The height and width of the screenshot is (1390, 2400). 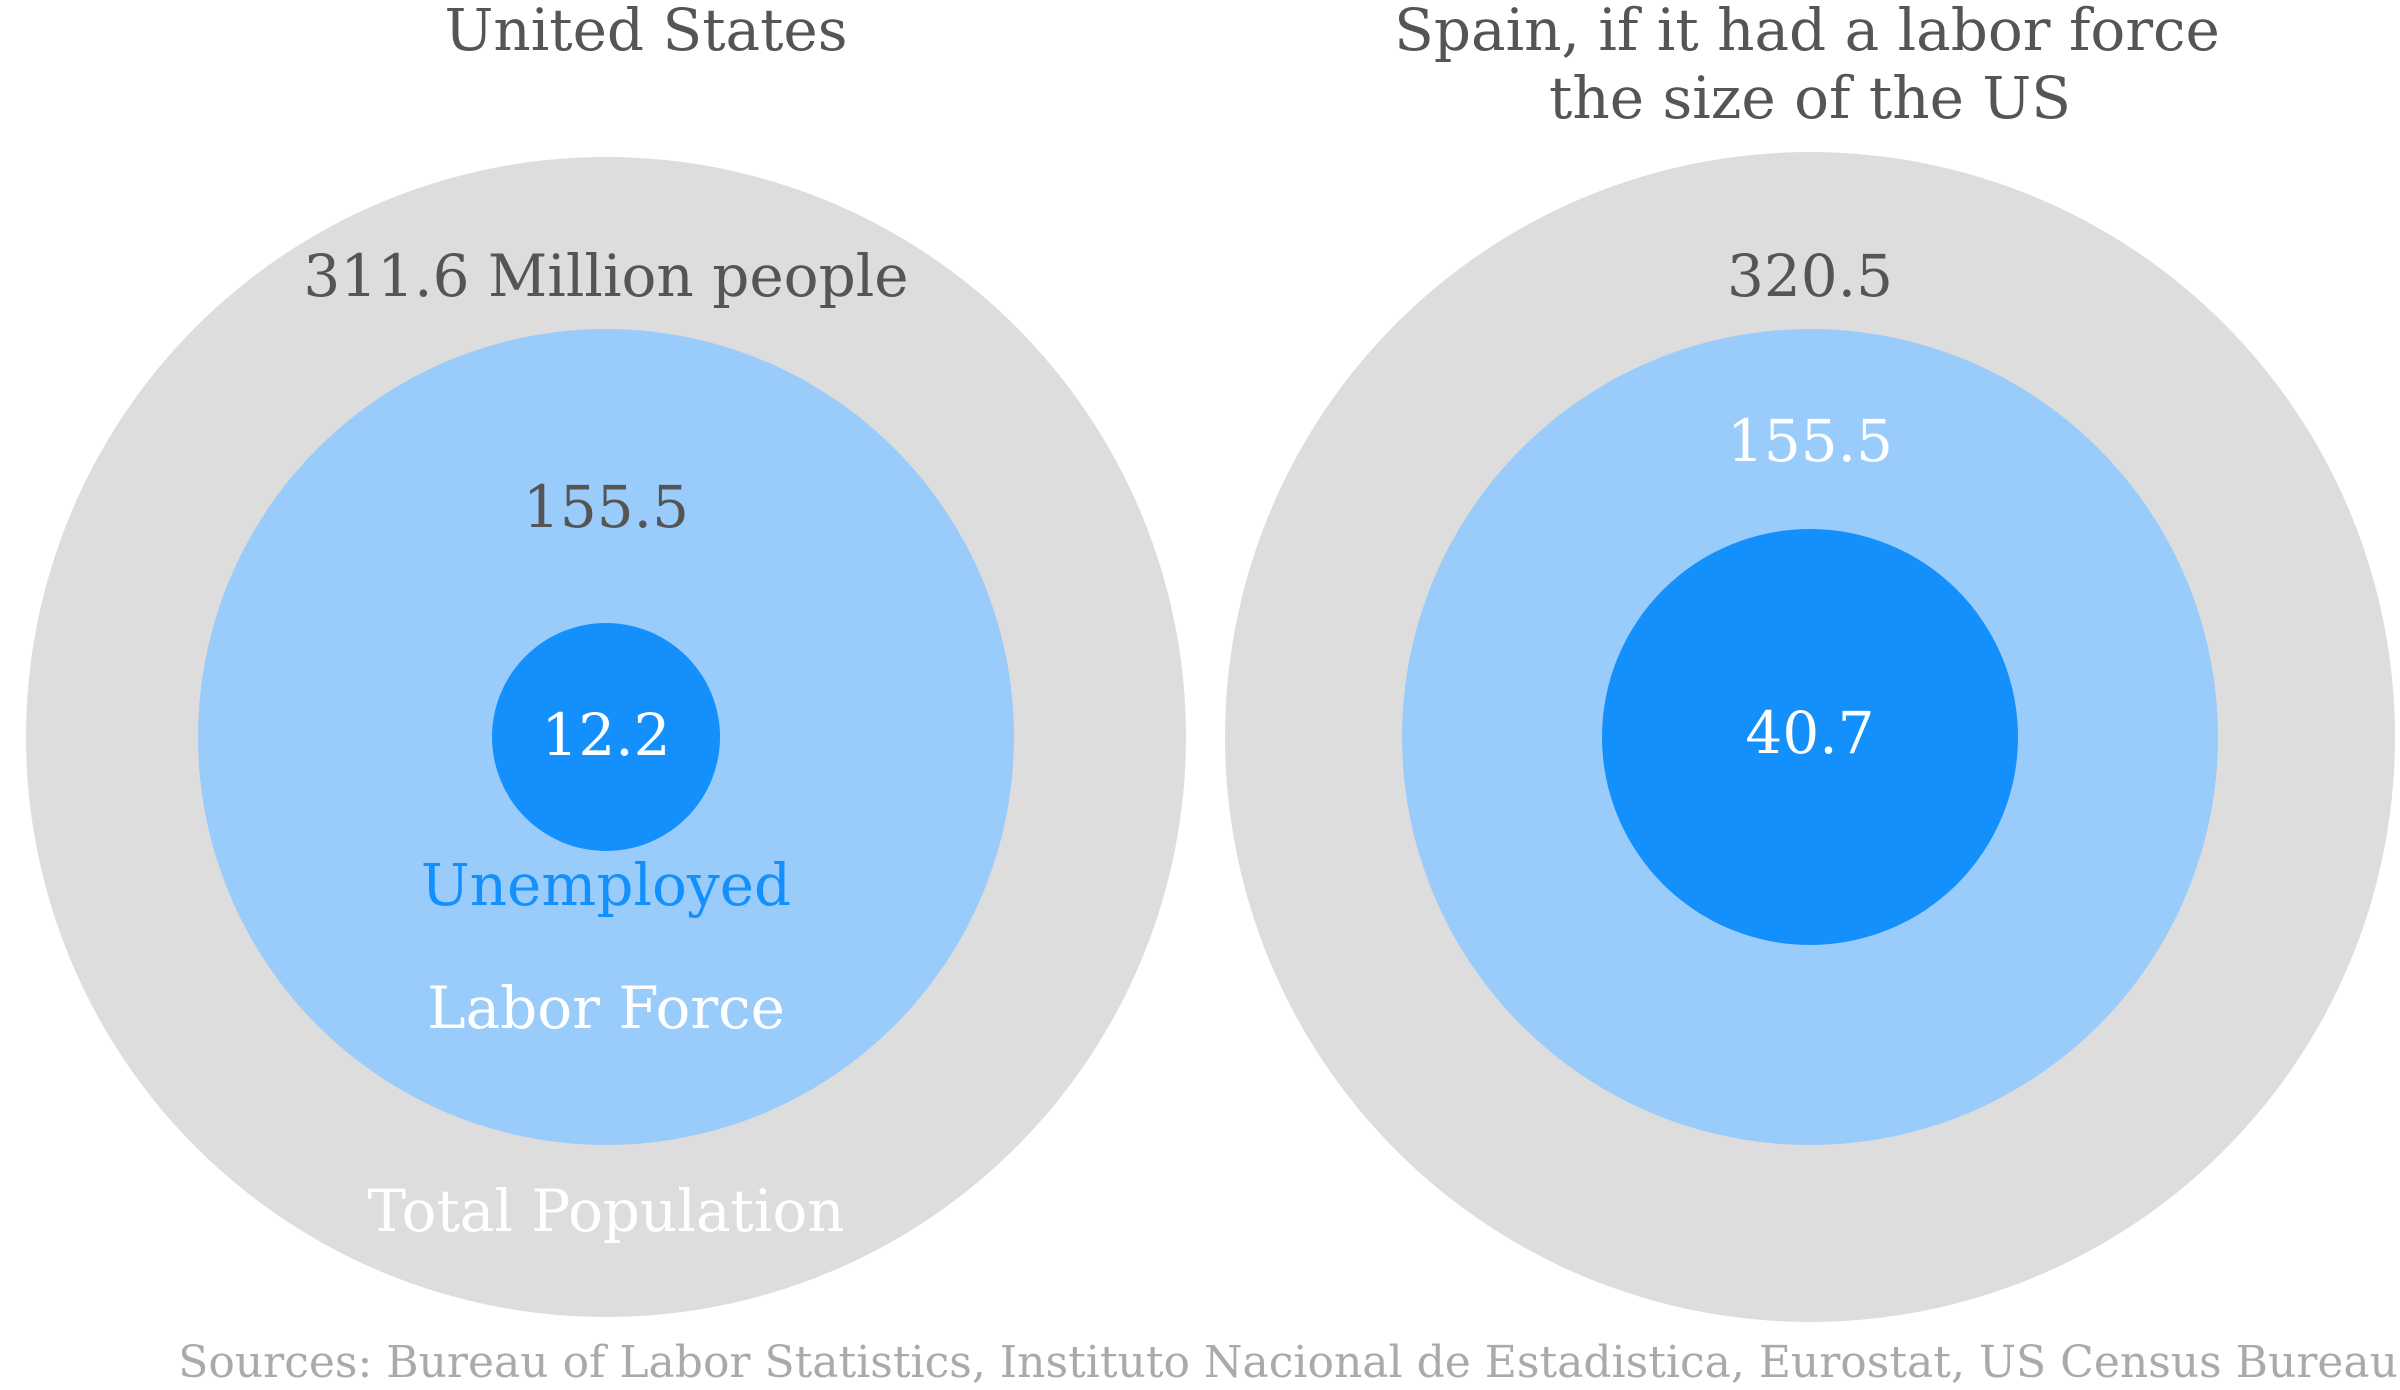 I want to click on total-population-value: 311.6 Million people, so click(x=605, y=276).